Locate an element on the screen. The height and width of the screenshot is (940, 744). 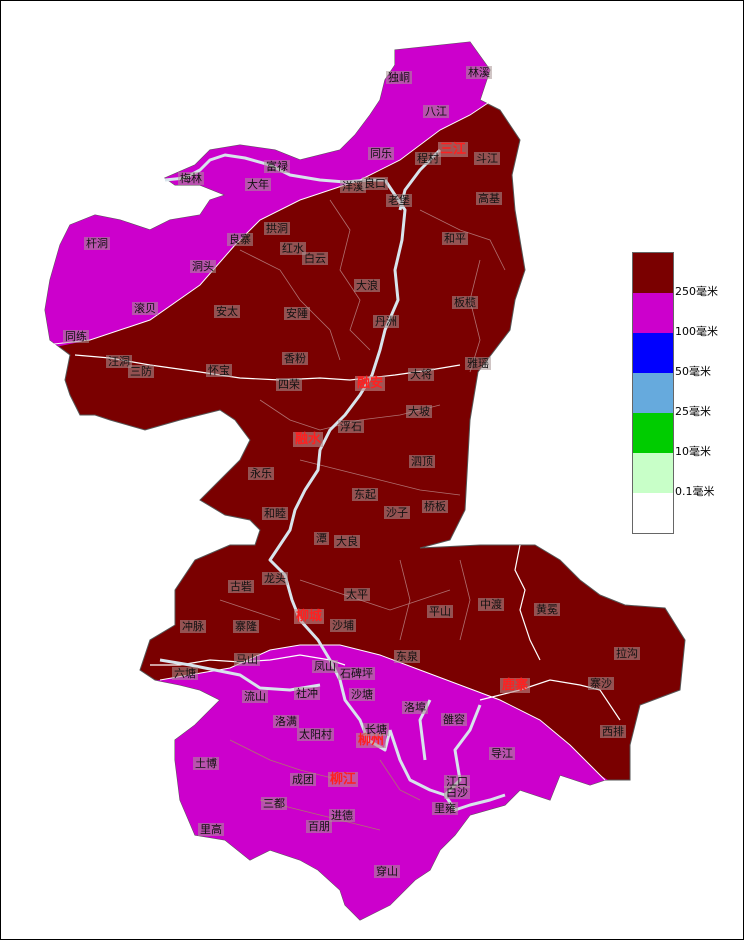
legend-label: 25毫米 is located at coordinates (693, 411).